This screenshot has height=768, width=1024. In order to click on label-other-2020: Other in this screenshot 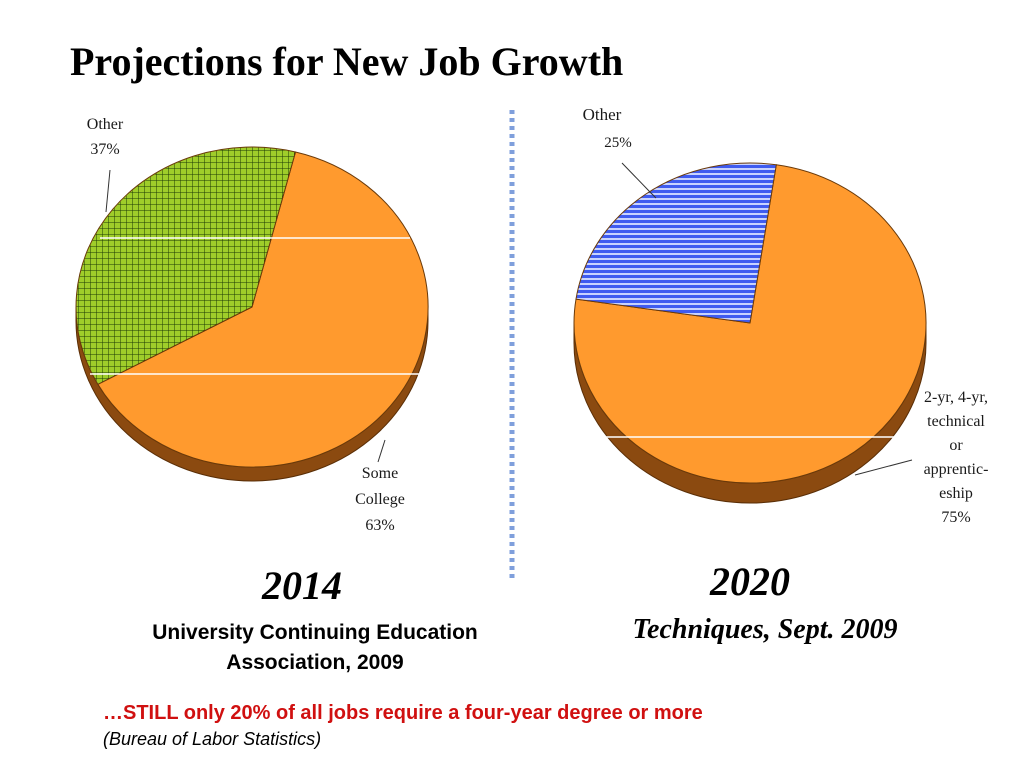, I will do `click(602, 114)`.